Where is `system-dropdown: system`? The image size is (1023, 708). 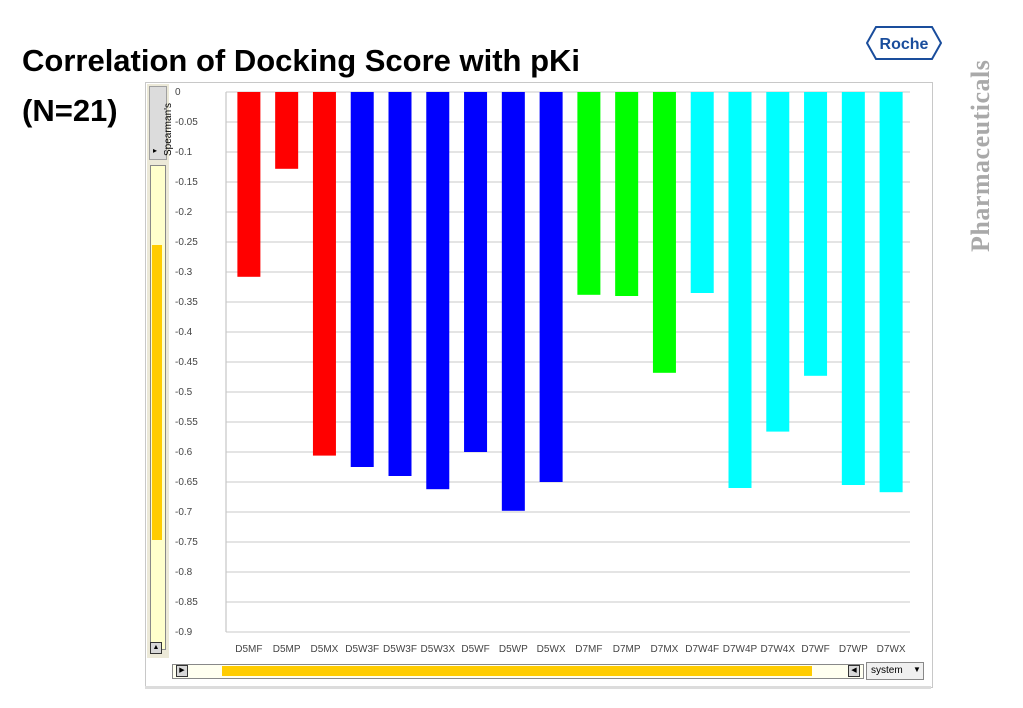 system-dropdown: system is located at coordinates (895, 671).